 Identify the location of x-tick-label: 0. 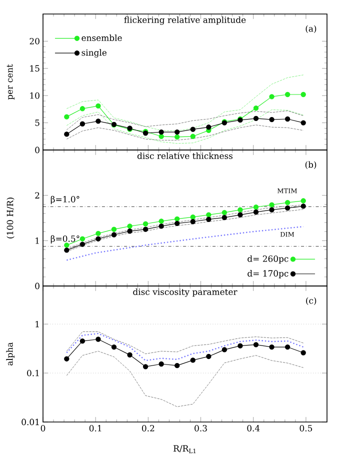
(43, 428).